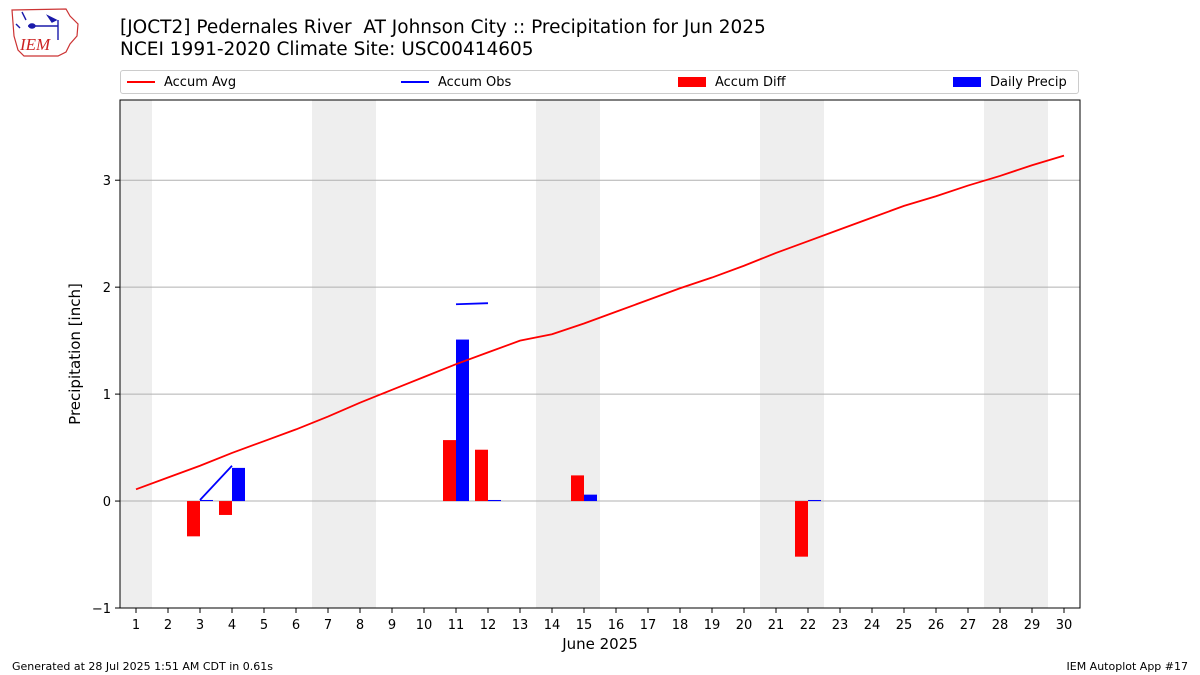 This screenshot has height=675, width=1200. Describe the element at coordinates (168, 625) in the screenshot. I see `x-tick-label: 2` at that location.